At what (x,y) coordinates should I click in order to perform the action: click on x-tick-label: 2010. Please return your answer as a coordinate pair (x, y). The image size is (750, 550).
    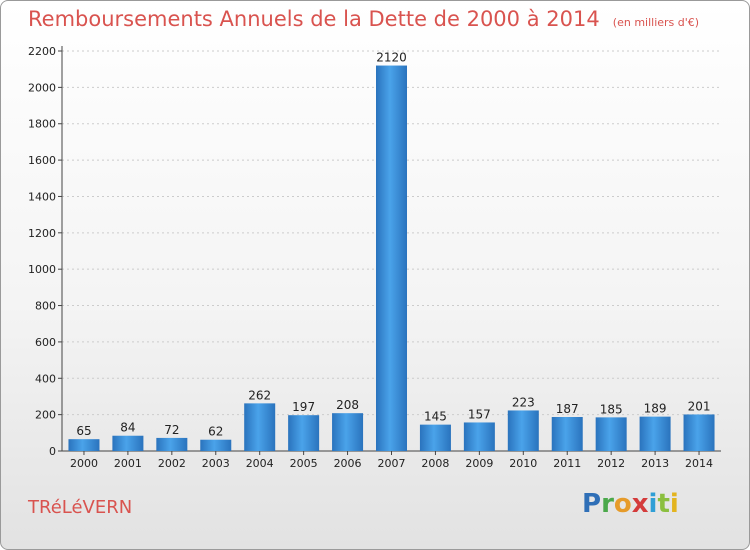
    Looking at the image, I should click on (523, 463).